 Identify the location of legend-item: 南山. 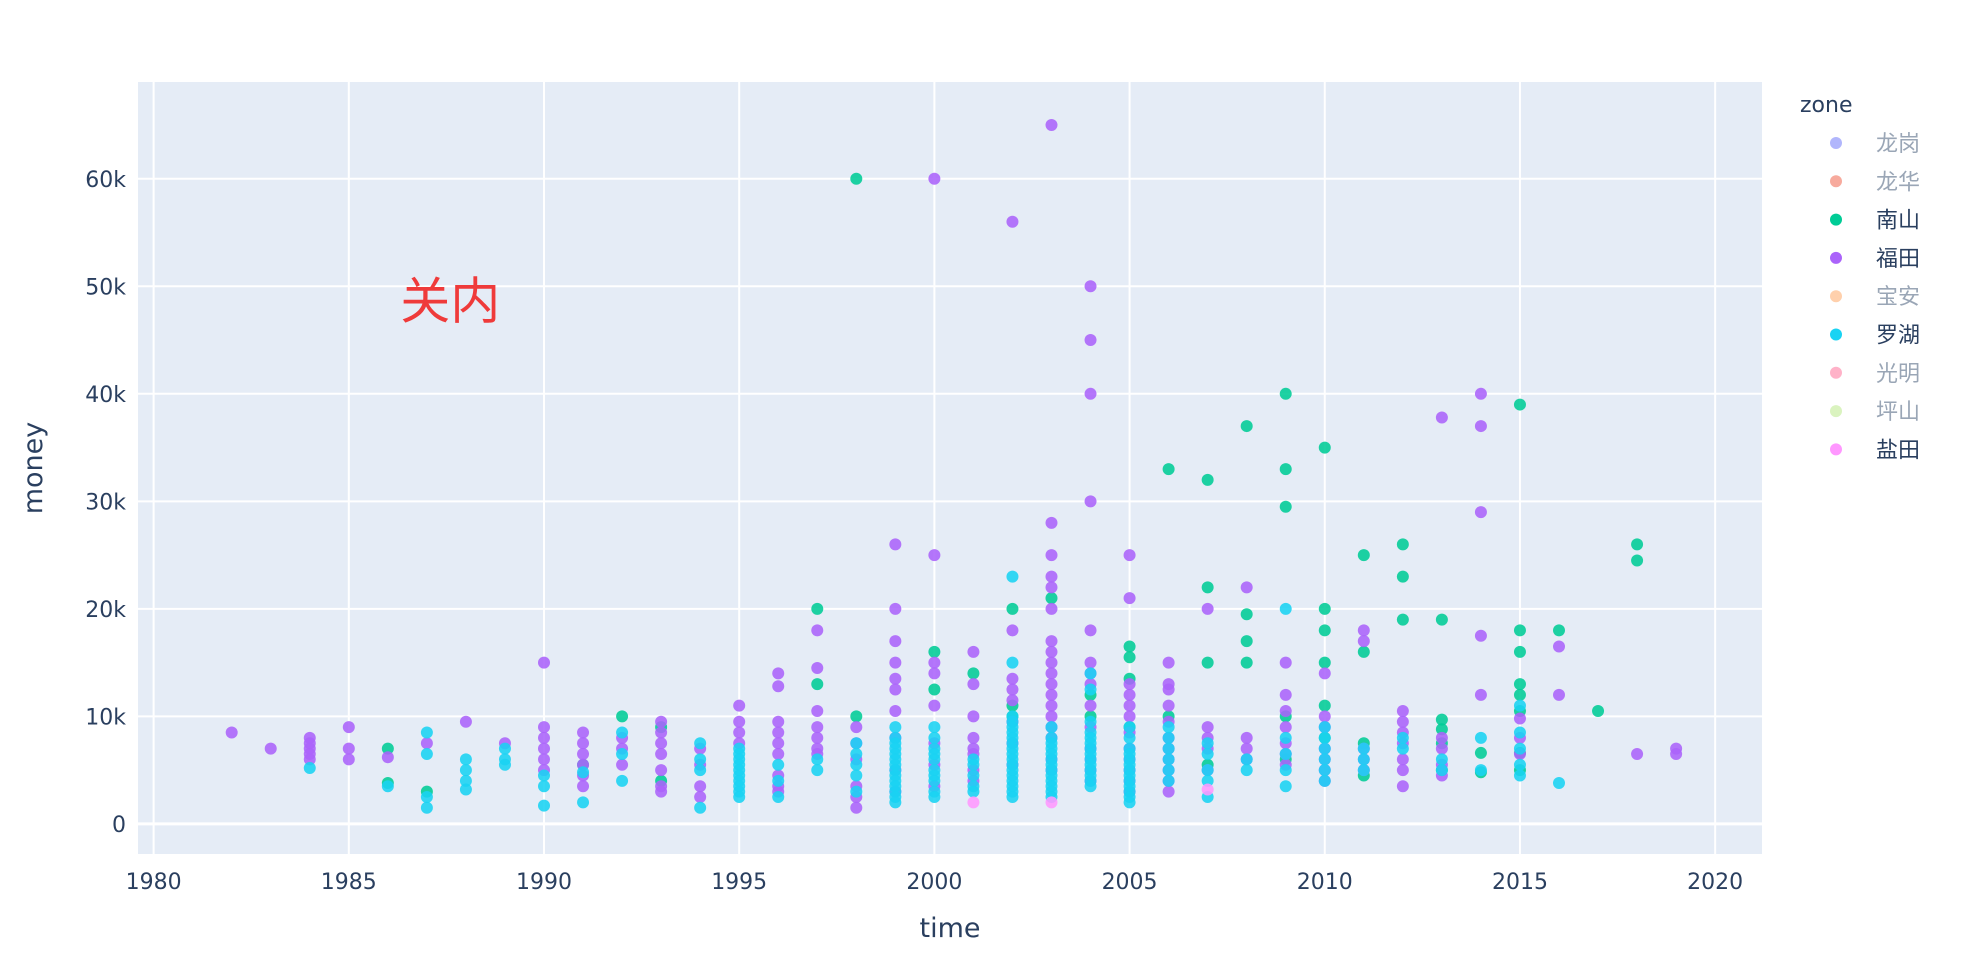
(1875, 221).